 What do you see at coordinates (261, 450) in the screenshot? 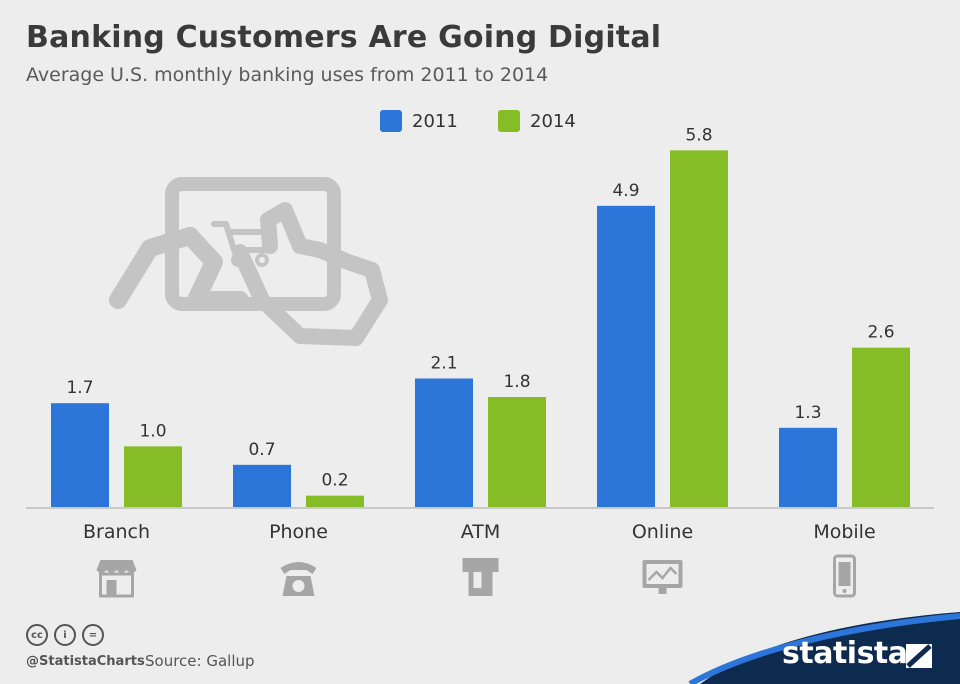
I see `value-label-phone-2011: 0.7` at bounding box center [261, 450].